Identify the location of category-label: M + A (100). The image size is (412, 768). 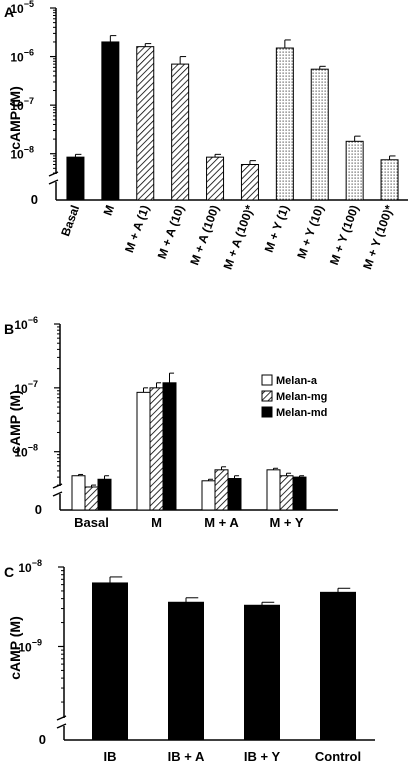
(204, 235).